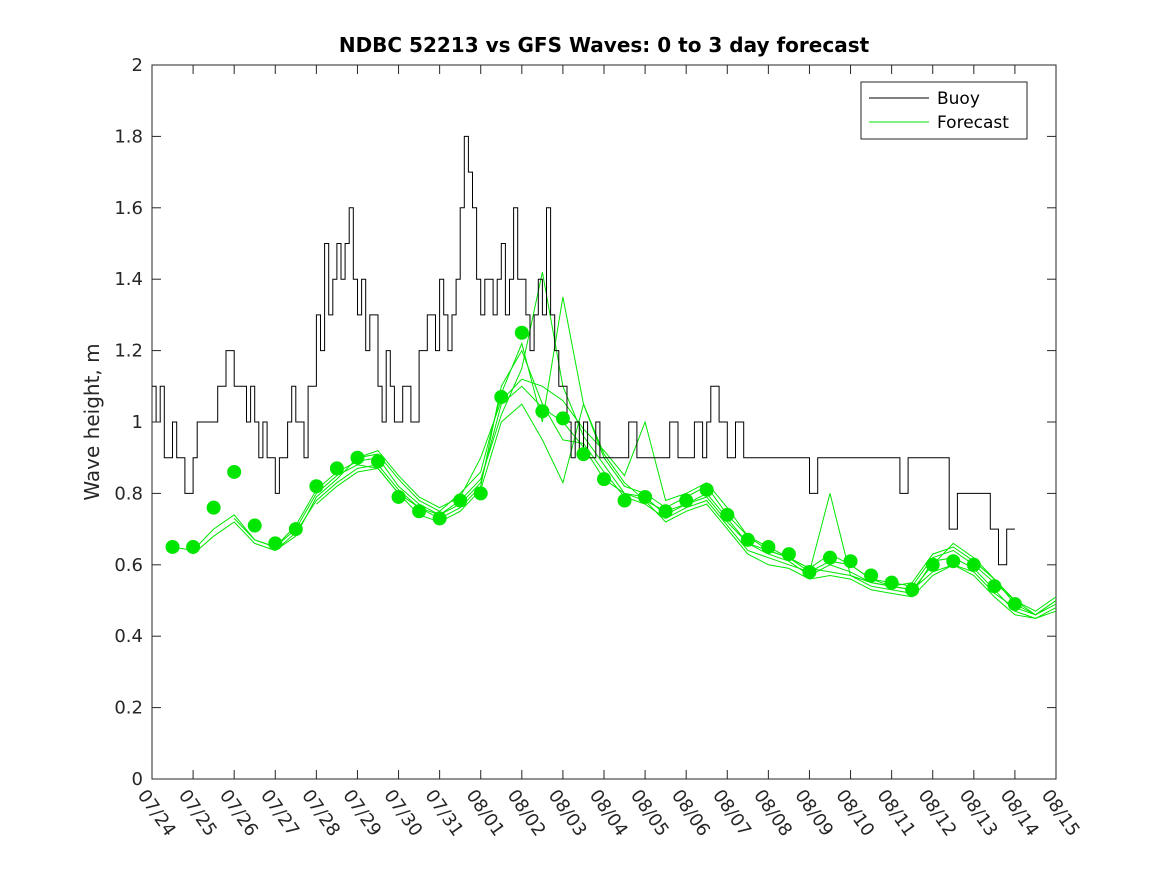  Describe the element at coordinates (485, 813) in the screenshot. I see `x-tick-label: 08/01` at that location.